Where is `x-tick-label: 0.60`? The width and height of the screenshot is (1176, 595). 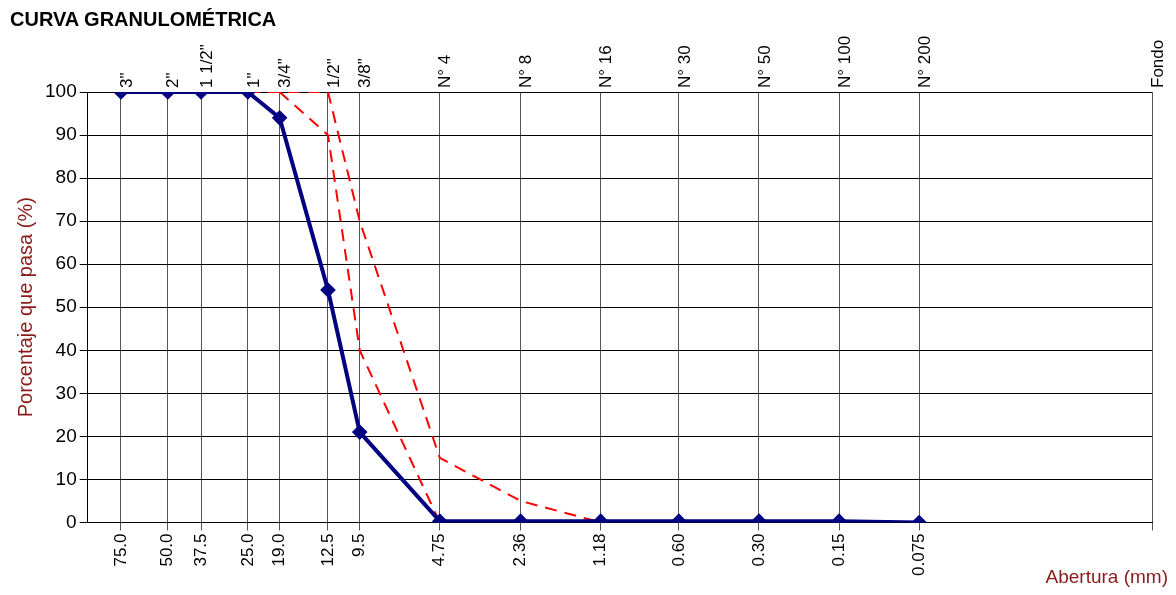
x-tick-label: 0.60 is located at coordinates (678, 550).